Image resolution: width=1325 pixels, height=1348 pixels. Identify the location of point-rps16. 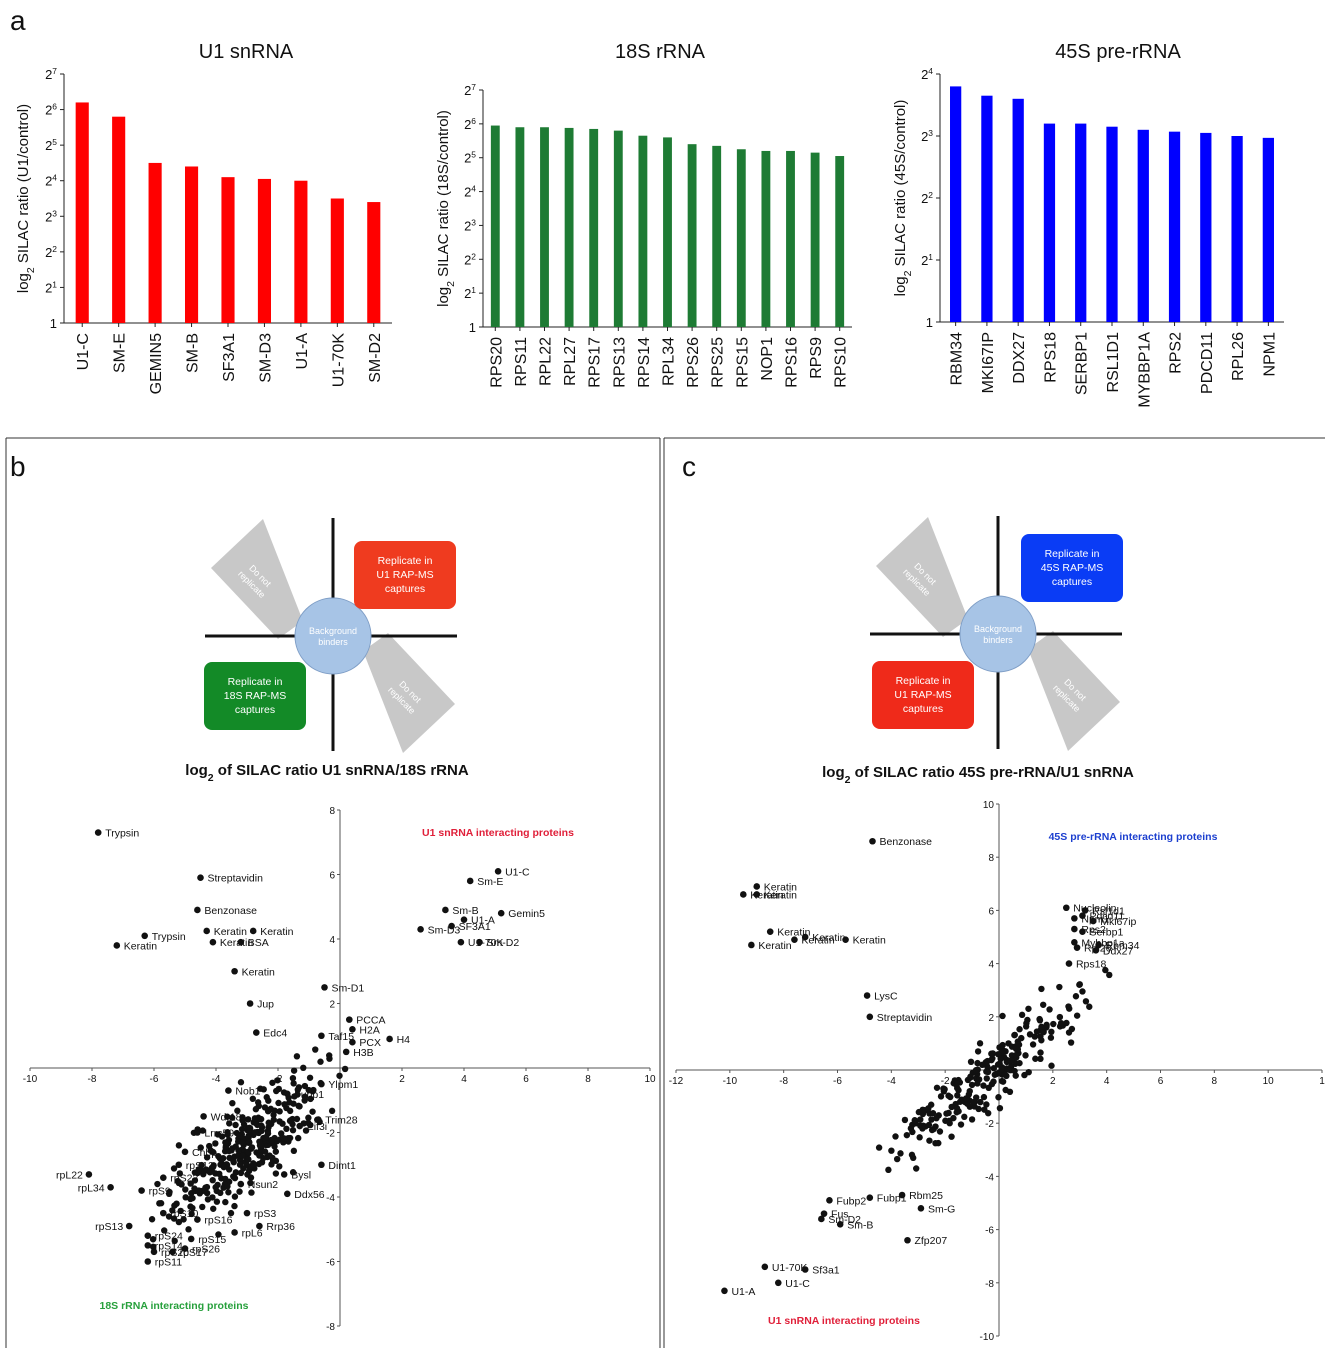
(197, 1219).